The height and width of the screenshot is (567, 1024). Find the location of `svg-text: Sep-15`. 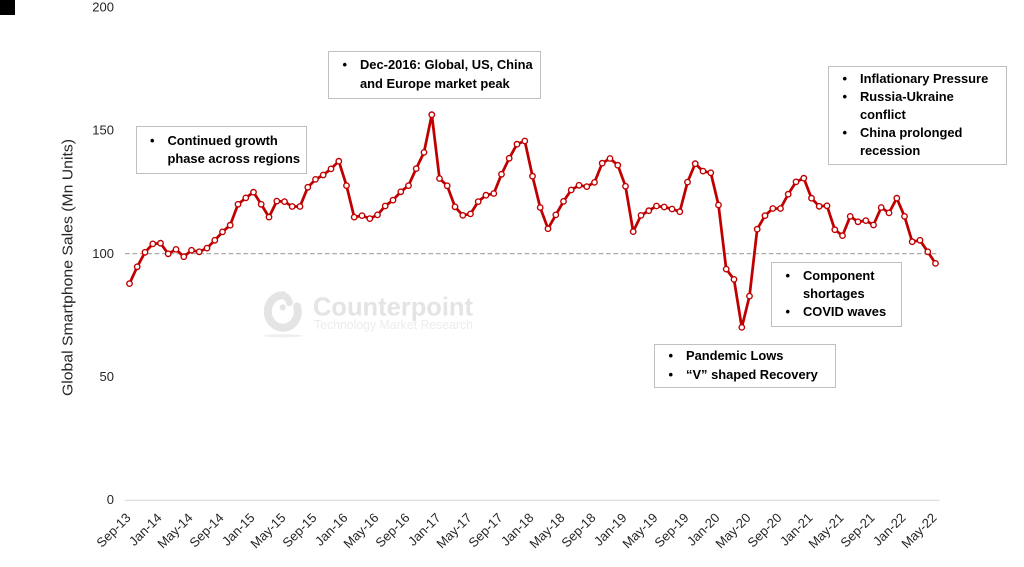

svg-text: Sep-15 is located at coordinates (299, 530).